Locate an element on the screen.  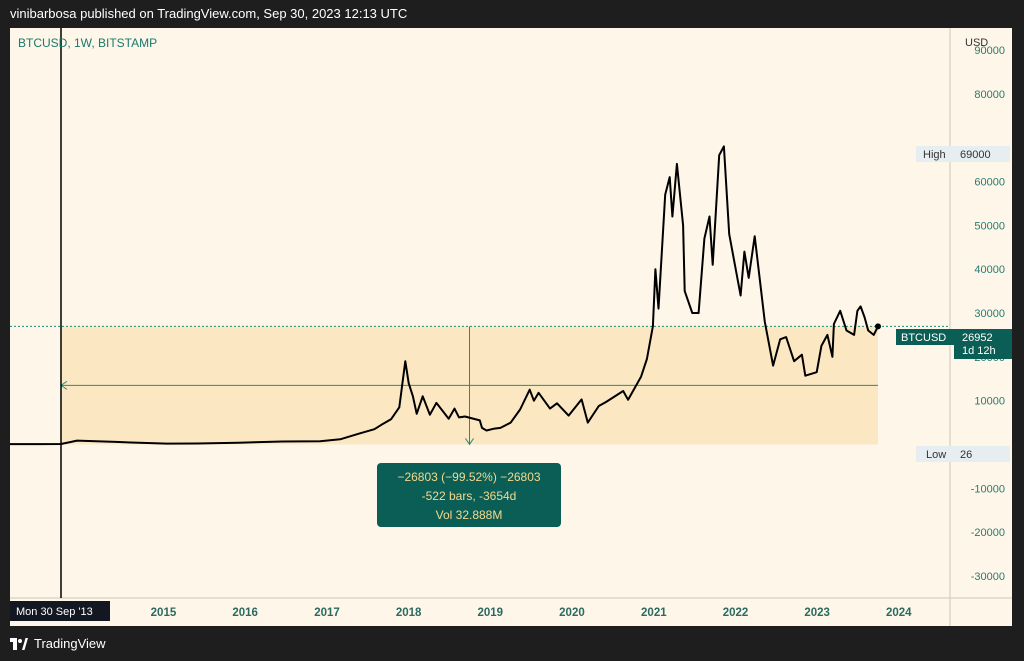
y-tick-label: -30000 is located at coordinates (988, 577).